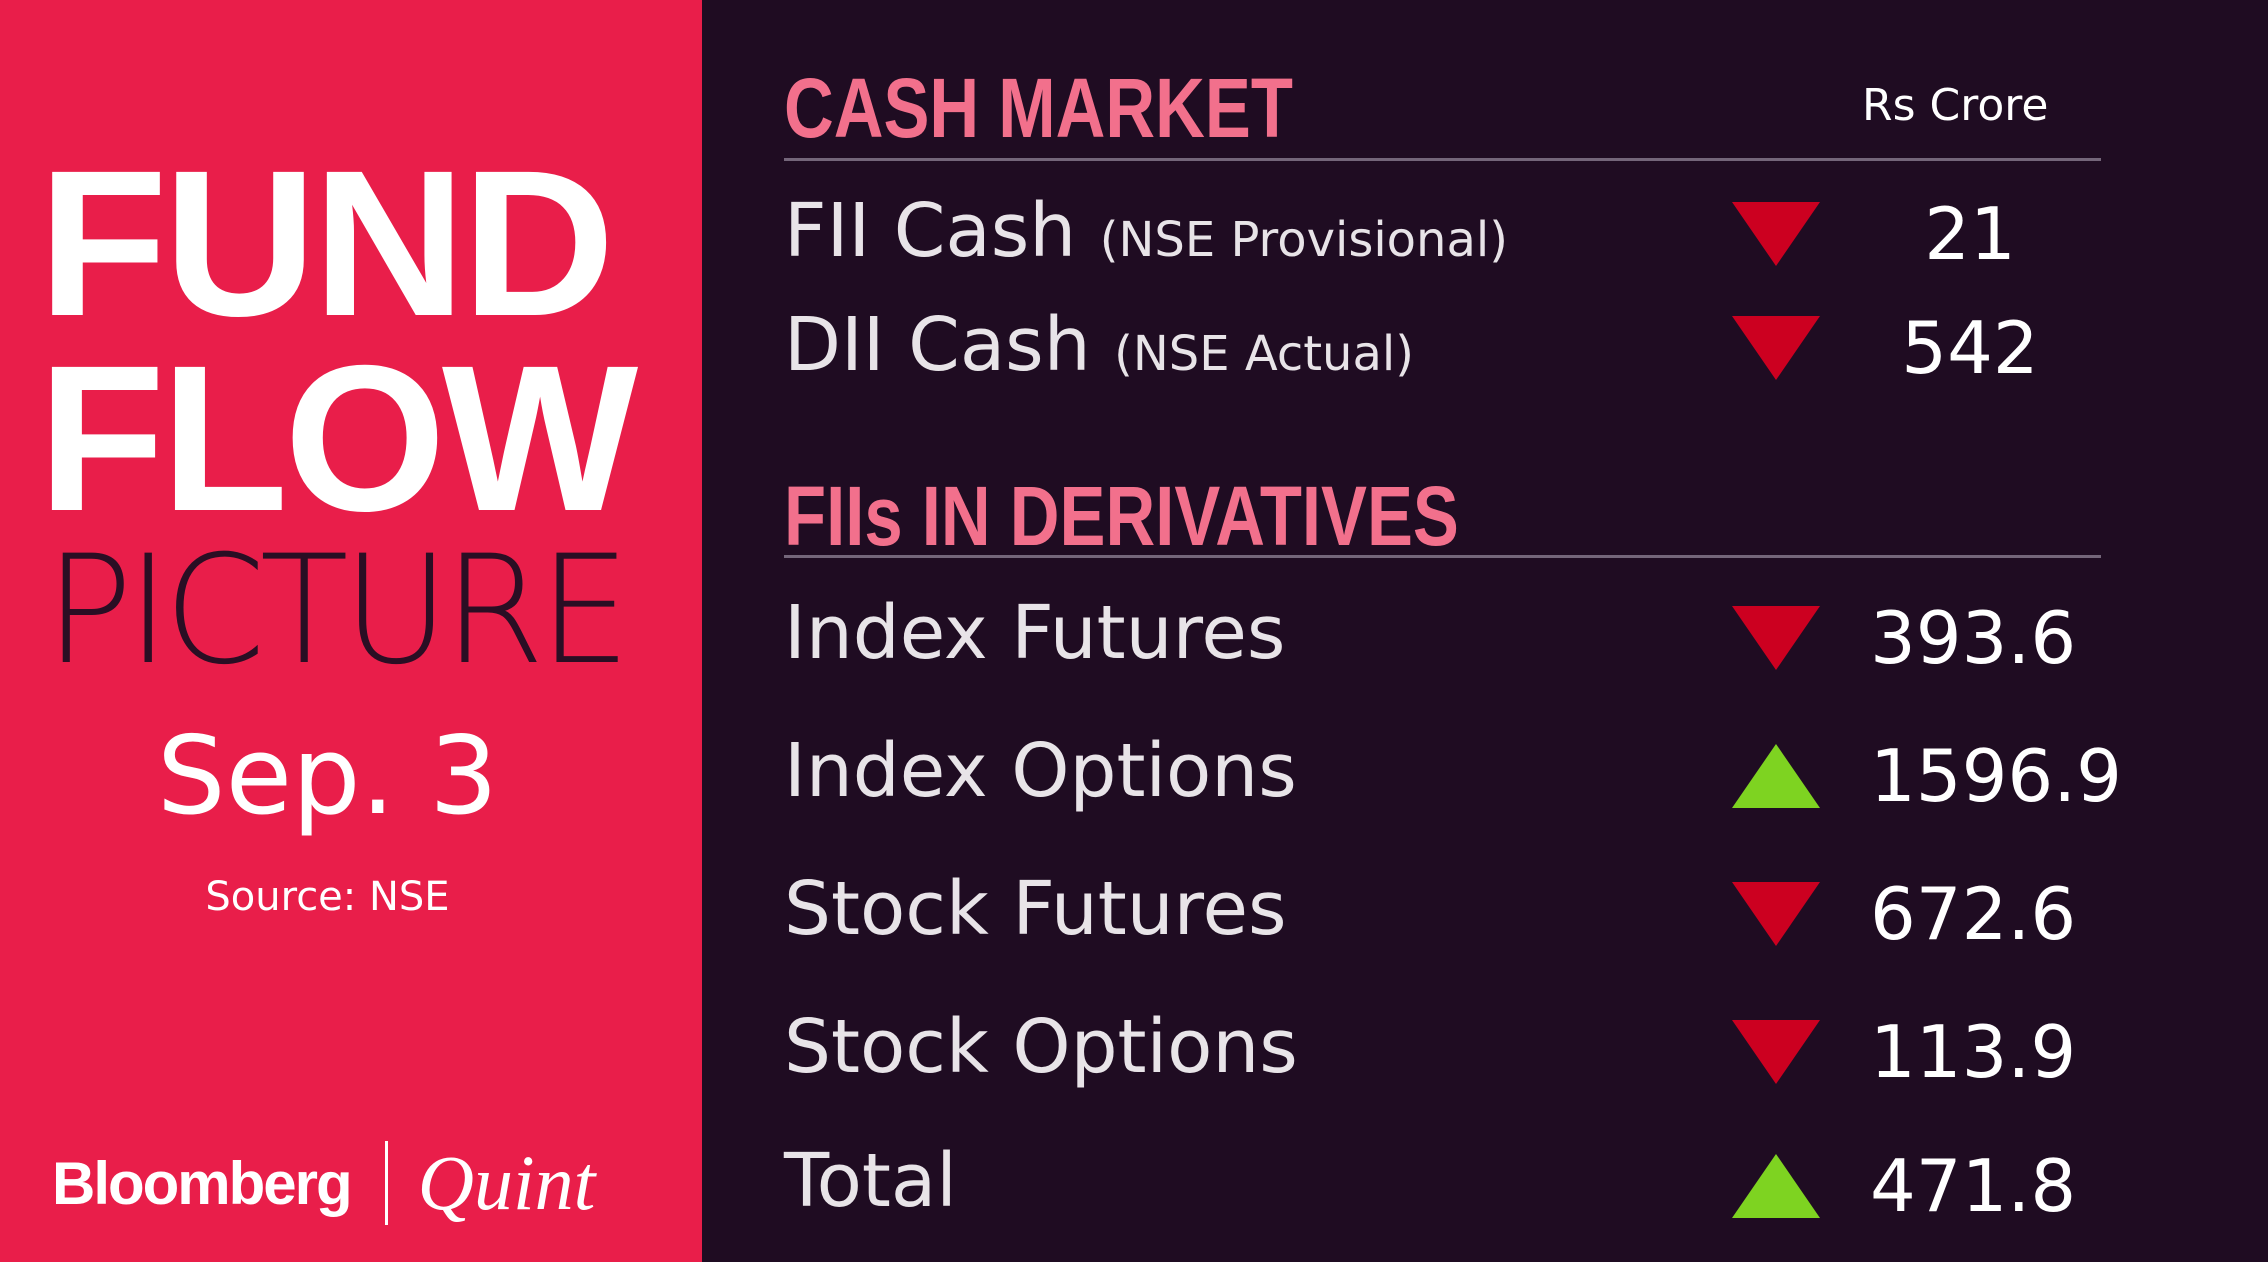 The height and width of the screenshot is (1269, 2268). I want to click on row-value: 672.6, so click(1973, 914).